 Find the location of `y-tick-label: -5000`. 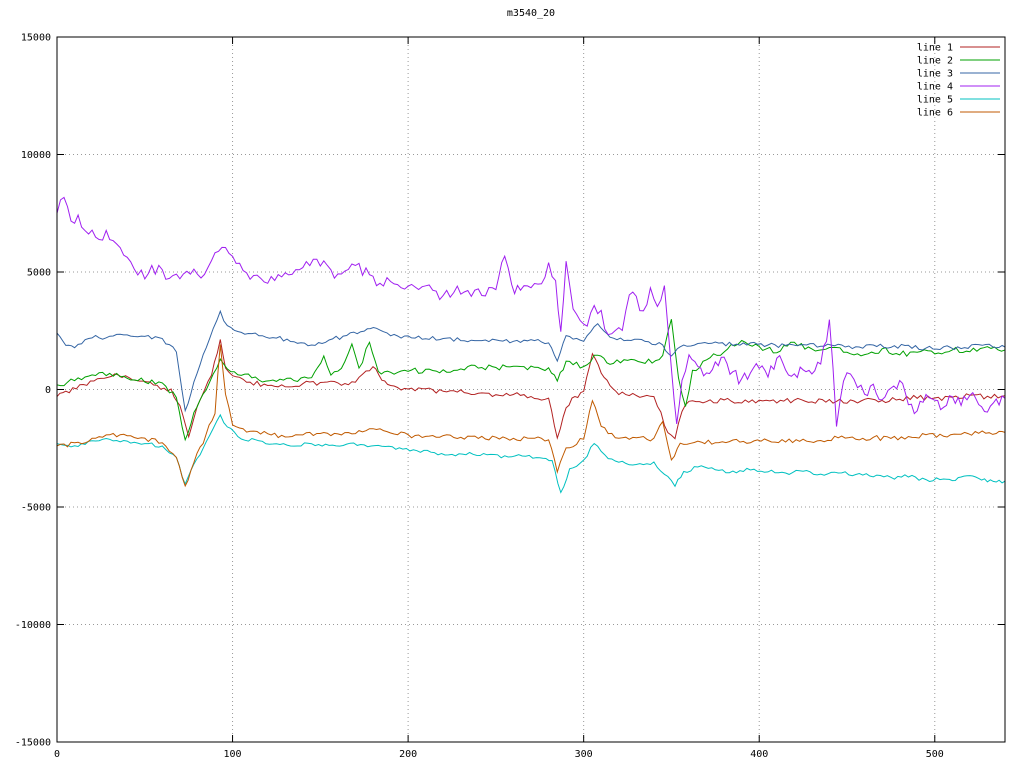

y-tick-label: -5000 is located at coordinates (36, 508).